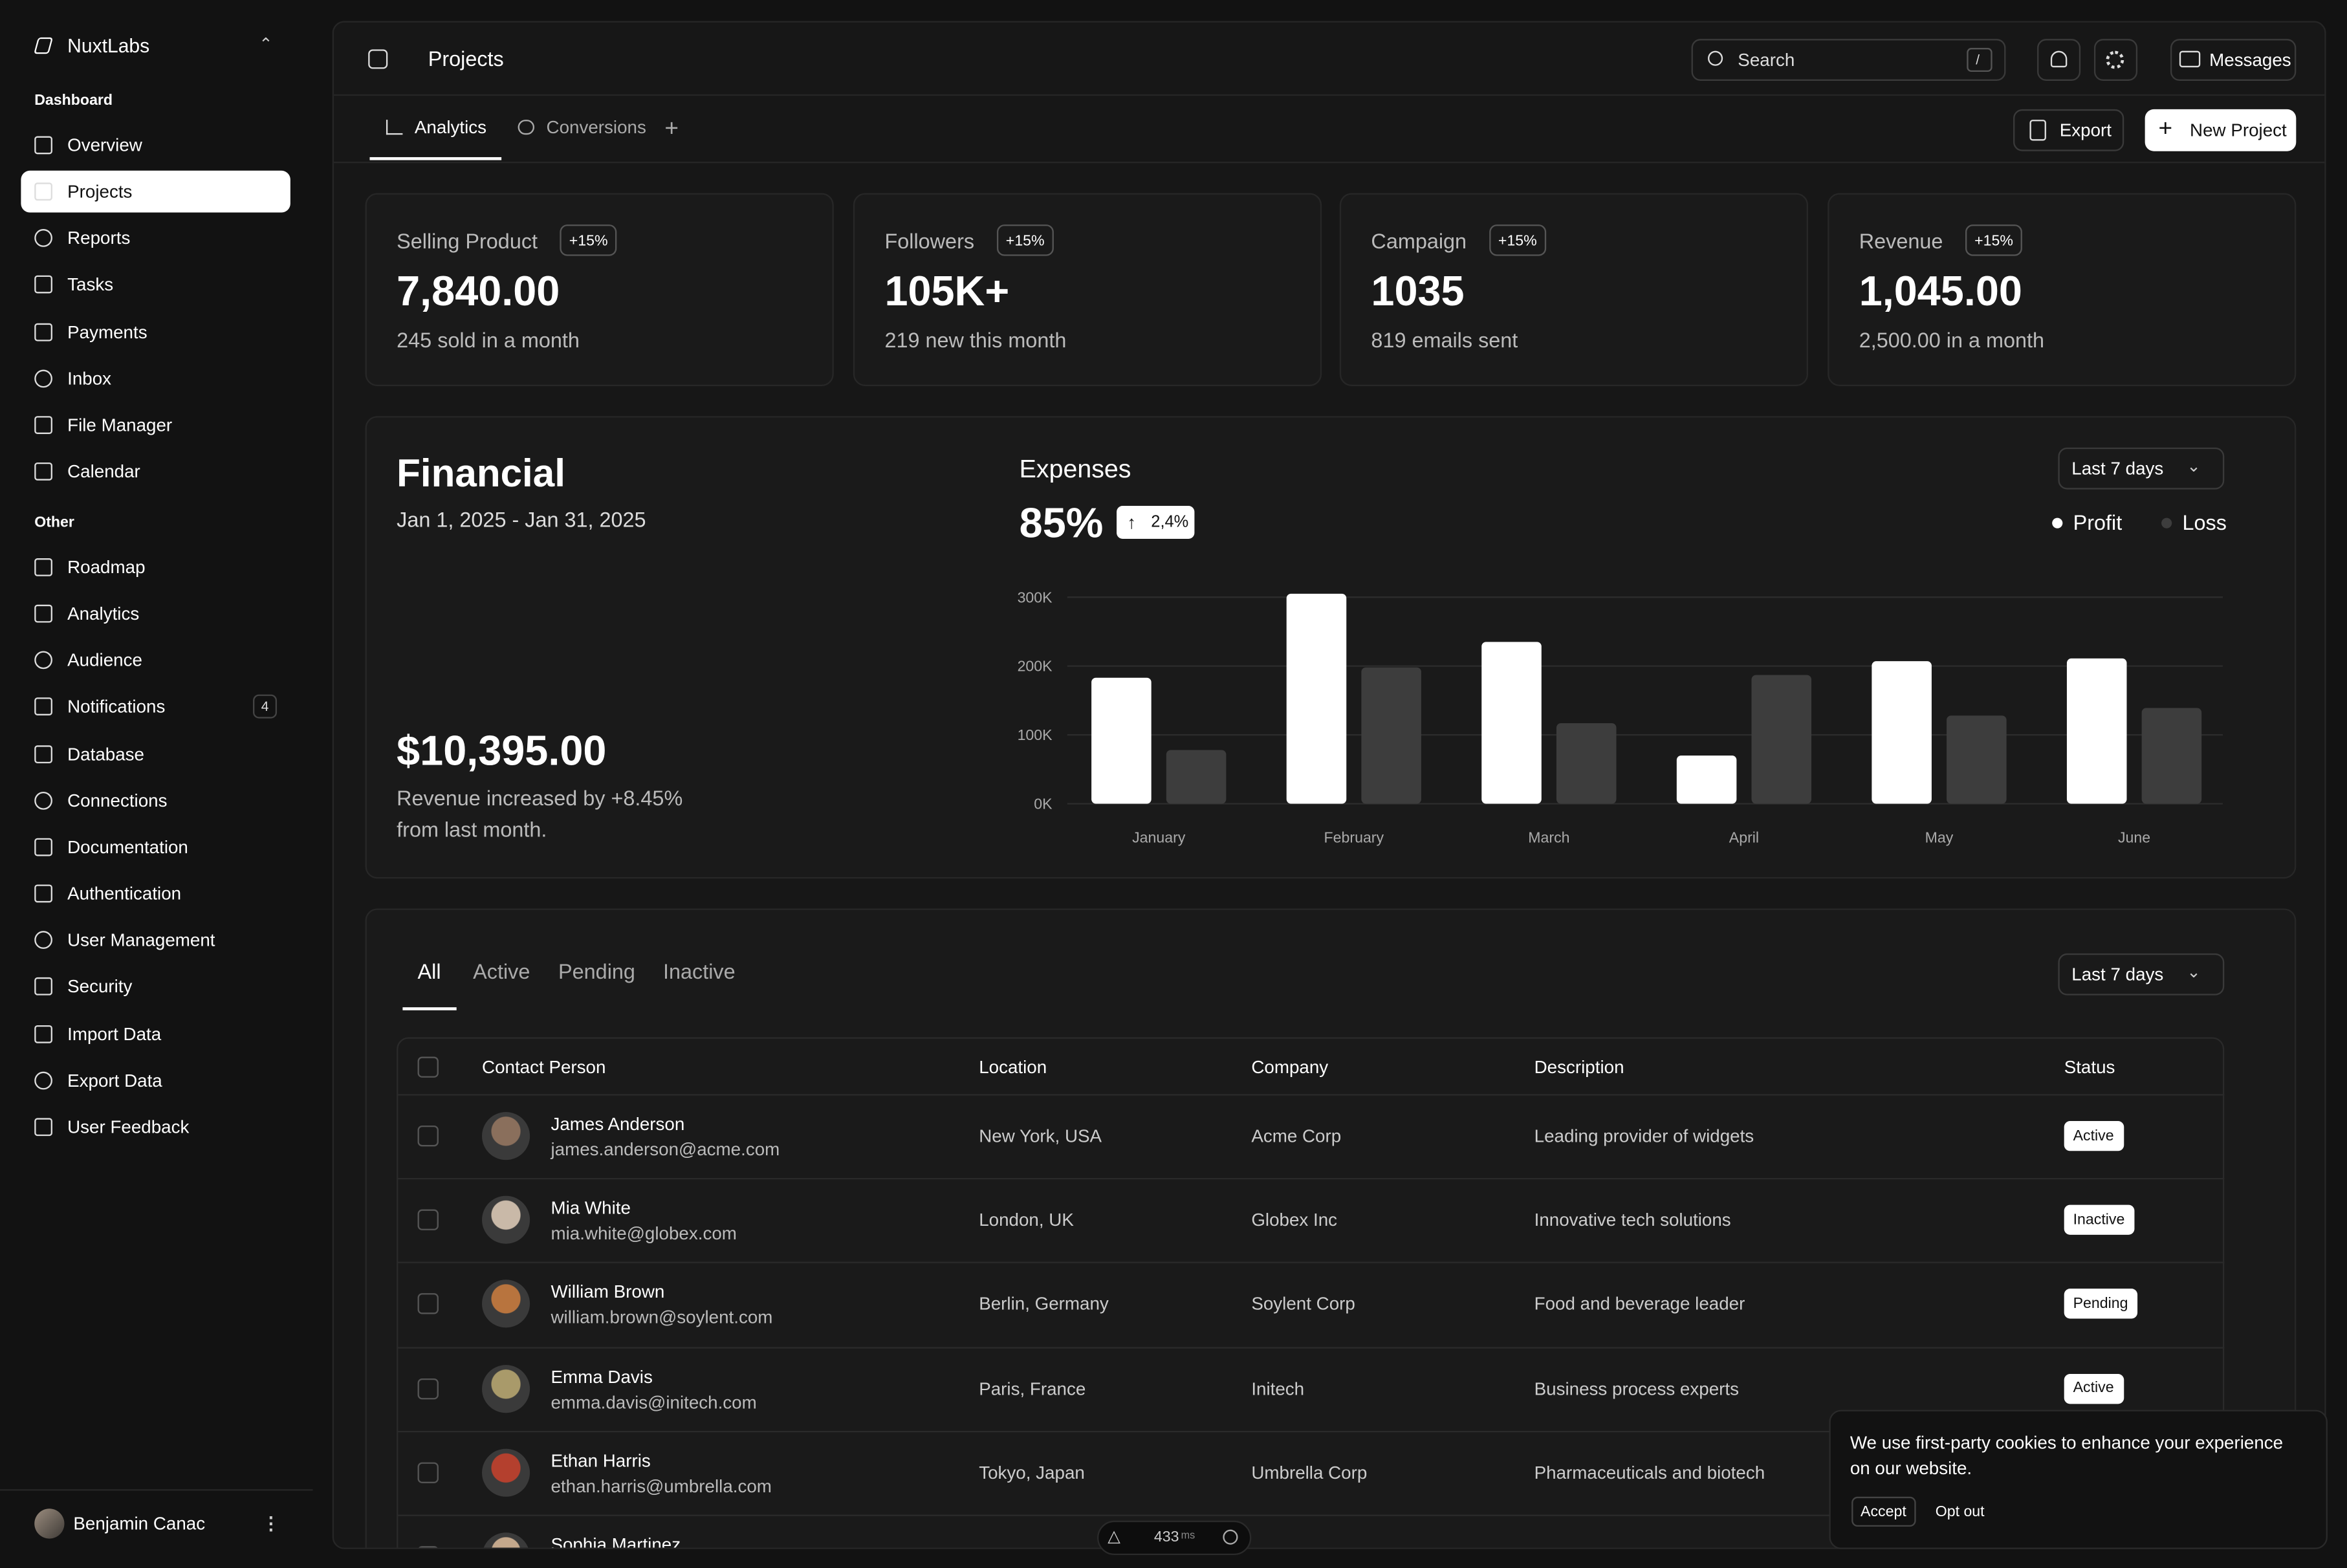 This screenshot has height=1568, width=2347. Describe the element at coordinates (1296, 1136) in the screenshot. I see `company: Acme Corp` at that location.